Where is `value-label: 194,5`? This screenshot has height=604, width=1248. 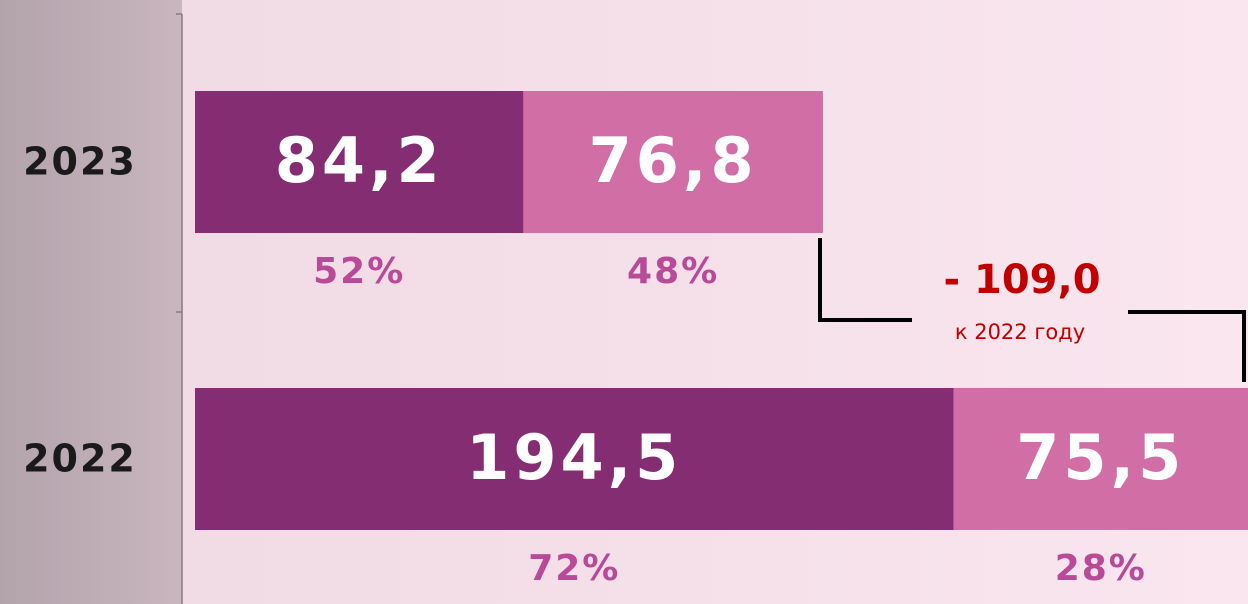
value-label: 194,5 is located at coordinates (574, 457).